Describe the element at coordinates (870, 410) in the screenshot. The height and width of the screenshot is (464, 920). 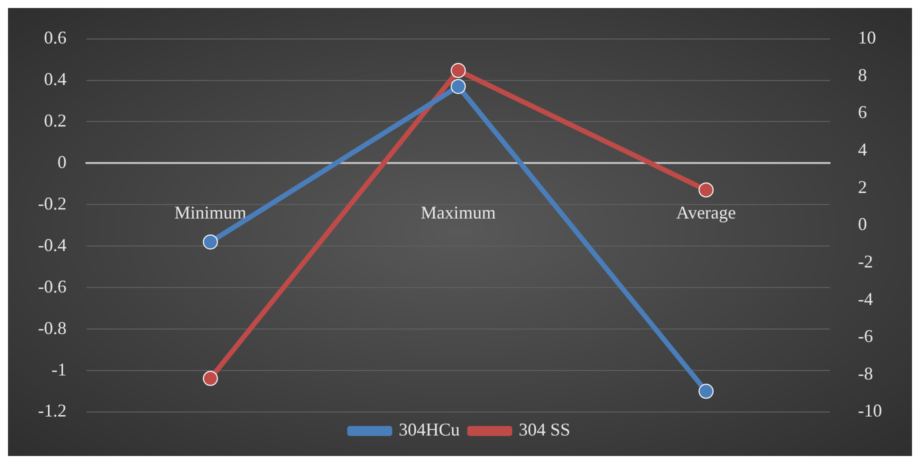
I see `y2-tick-label: -10` at that location.